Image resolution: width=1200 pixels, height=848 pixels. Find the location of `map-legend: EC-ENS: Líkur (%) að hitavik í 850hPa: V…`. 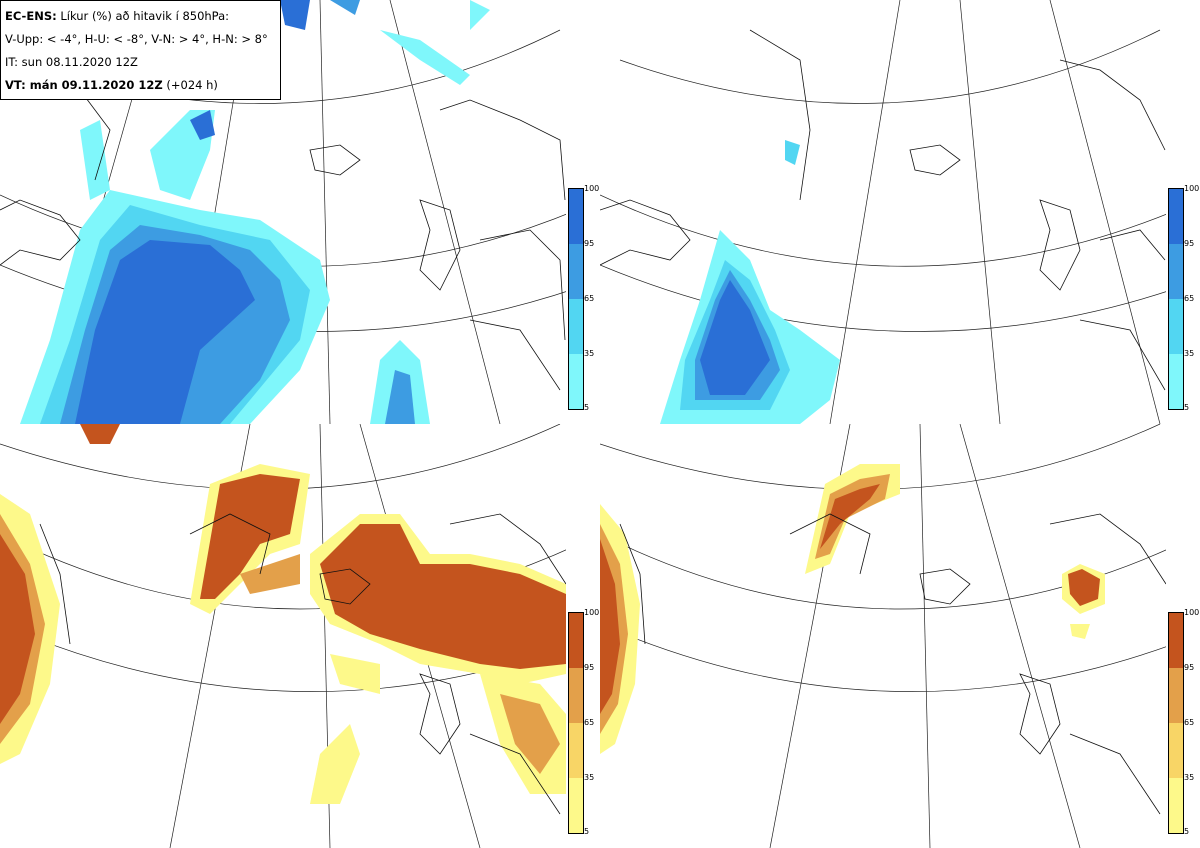

map-legend: EC-ENS: Líkur (%) að hitavik í 850hPa: V… is located at coordinates (140, 50).